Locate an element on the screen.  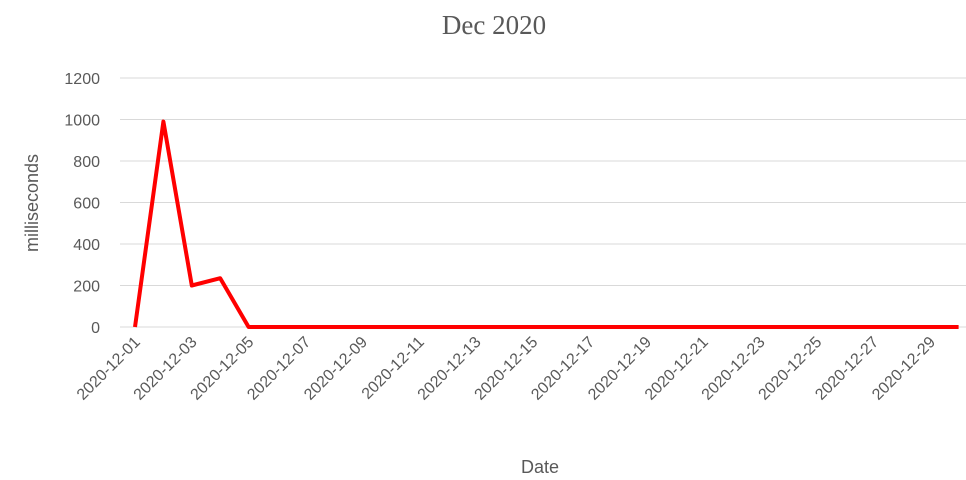
x-axis-title: Date is located at coordinates (540, 467).